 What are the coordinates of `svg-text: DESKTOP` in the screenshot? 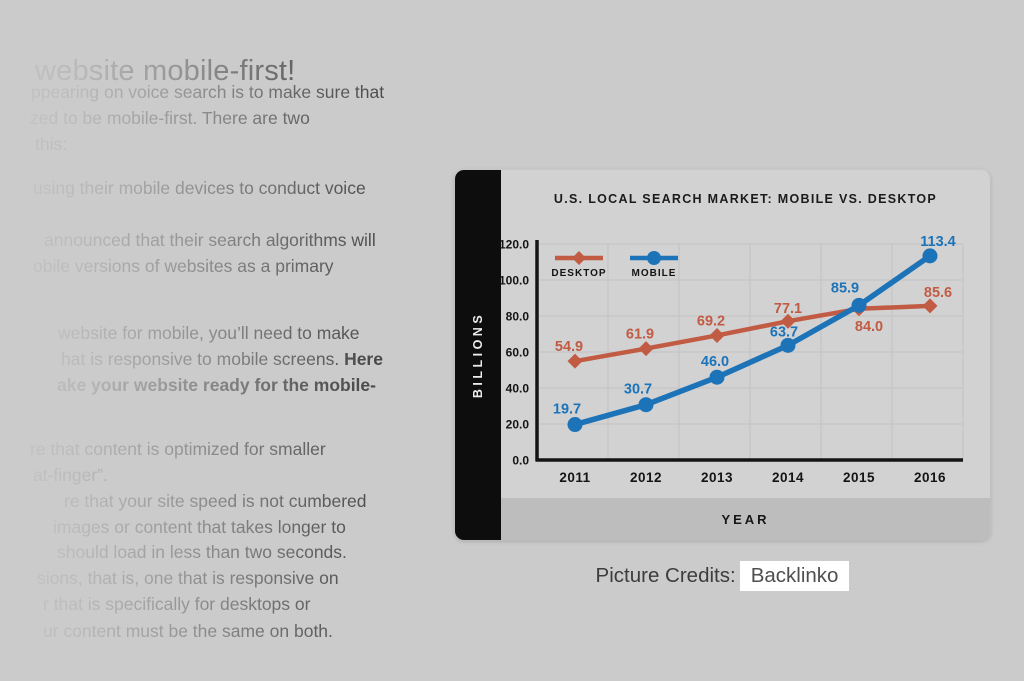 It's located at (578, 273).